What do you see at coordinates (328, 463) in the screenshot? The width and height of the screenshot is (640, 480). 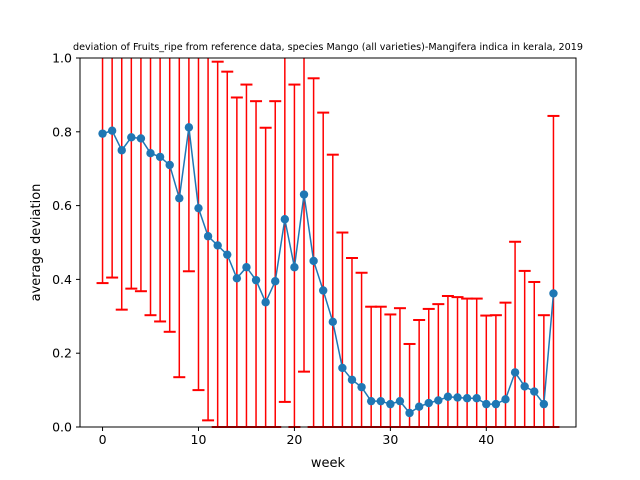 I see `x-axis-label: week` at bounding box center [328, 463].